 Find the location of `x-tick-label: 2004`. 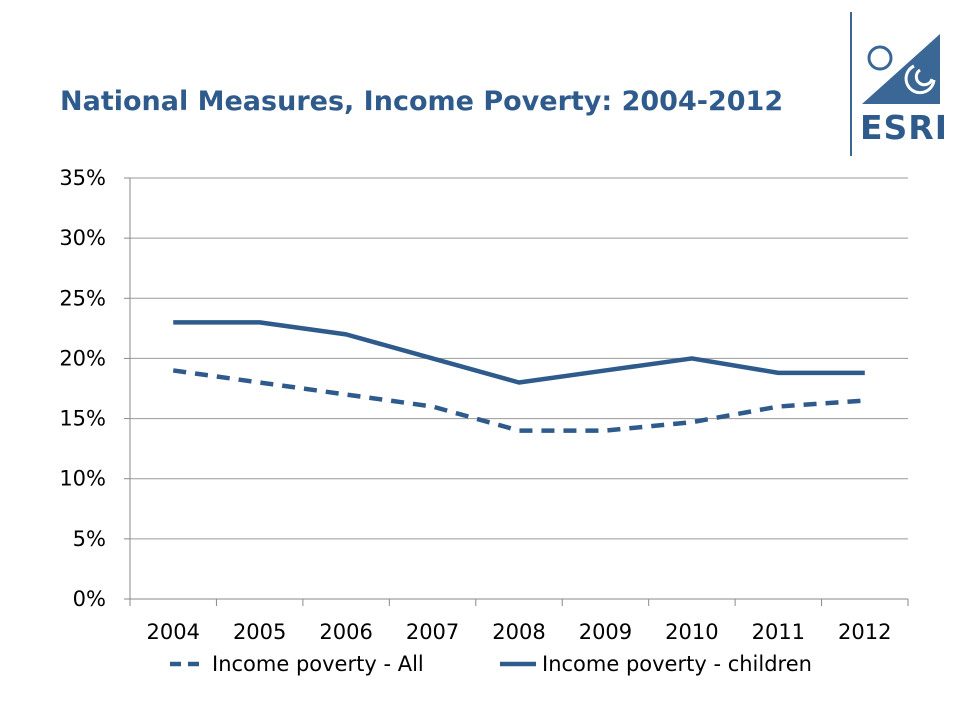

x-tick-label: 2004 is located at coordinates (172, 632).